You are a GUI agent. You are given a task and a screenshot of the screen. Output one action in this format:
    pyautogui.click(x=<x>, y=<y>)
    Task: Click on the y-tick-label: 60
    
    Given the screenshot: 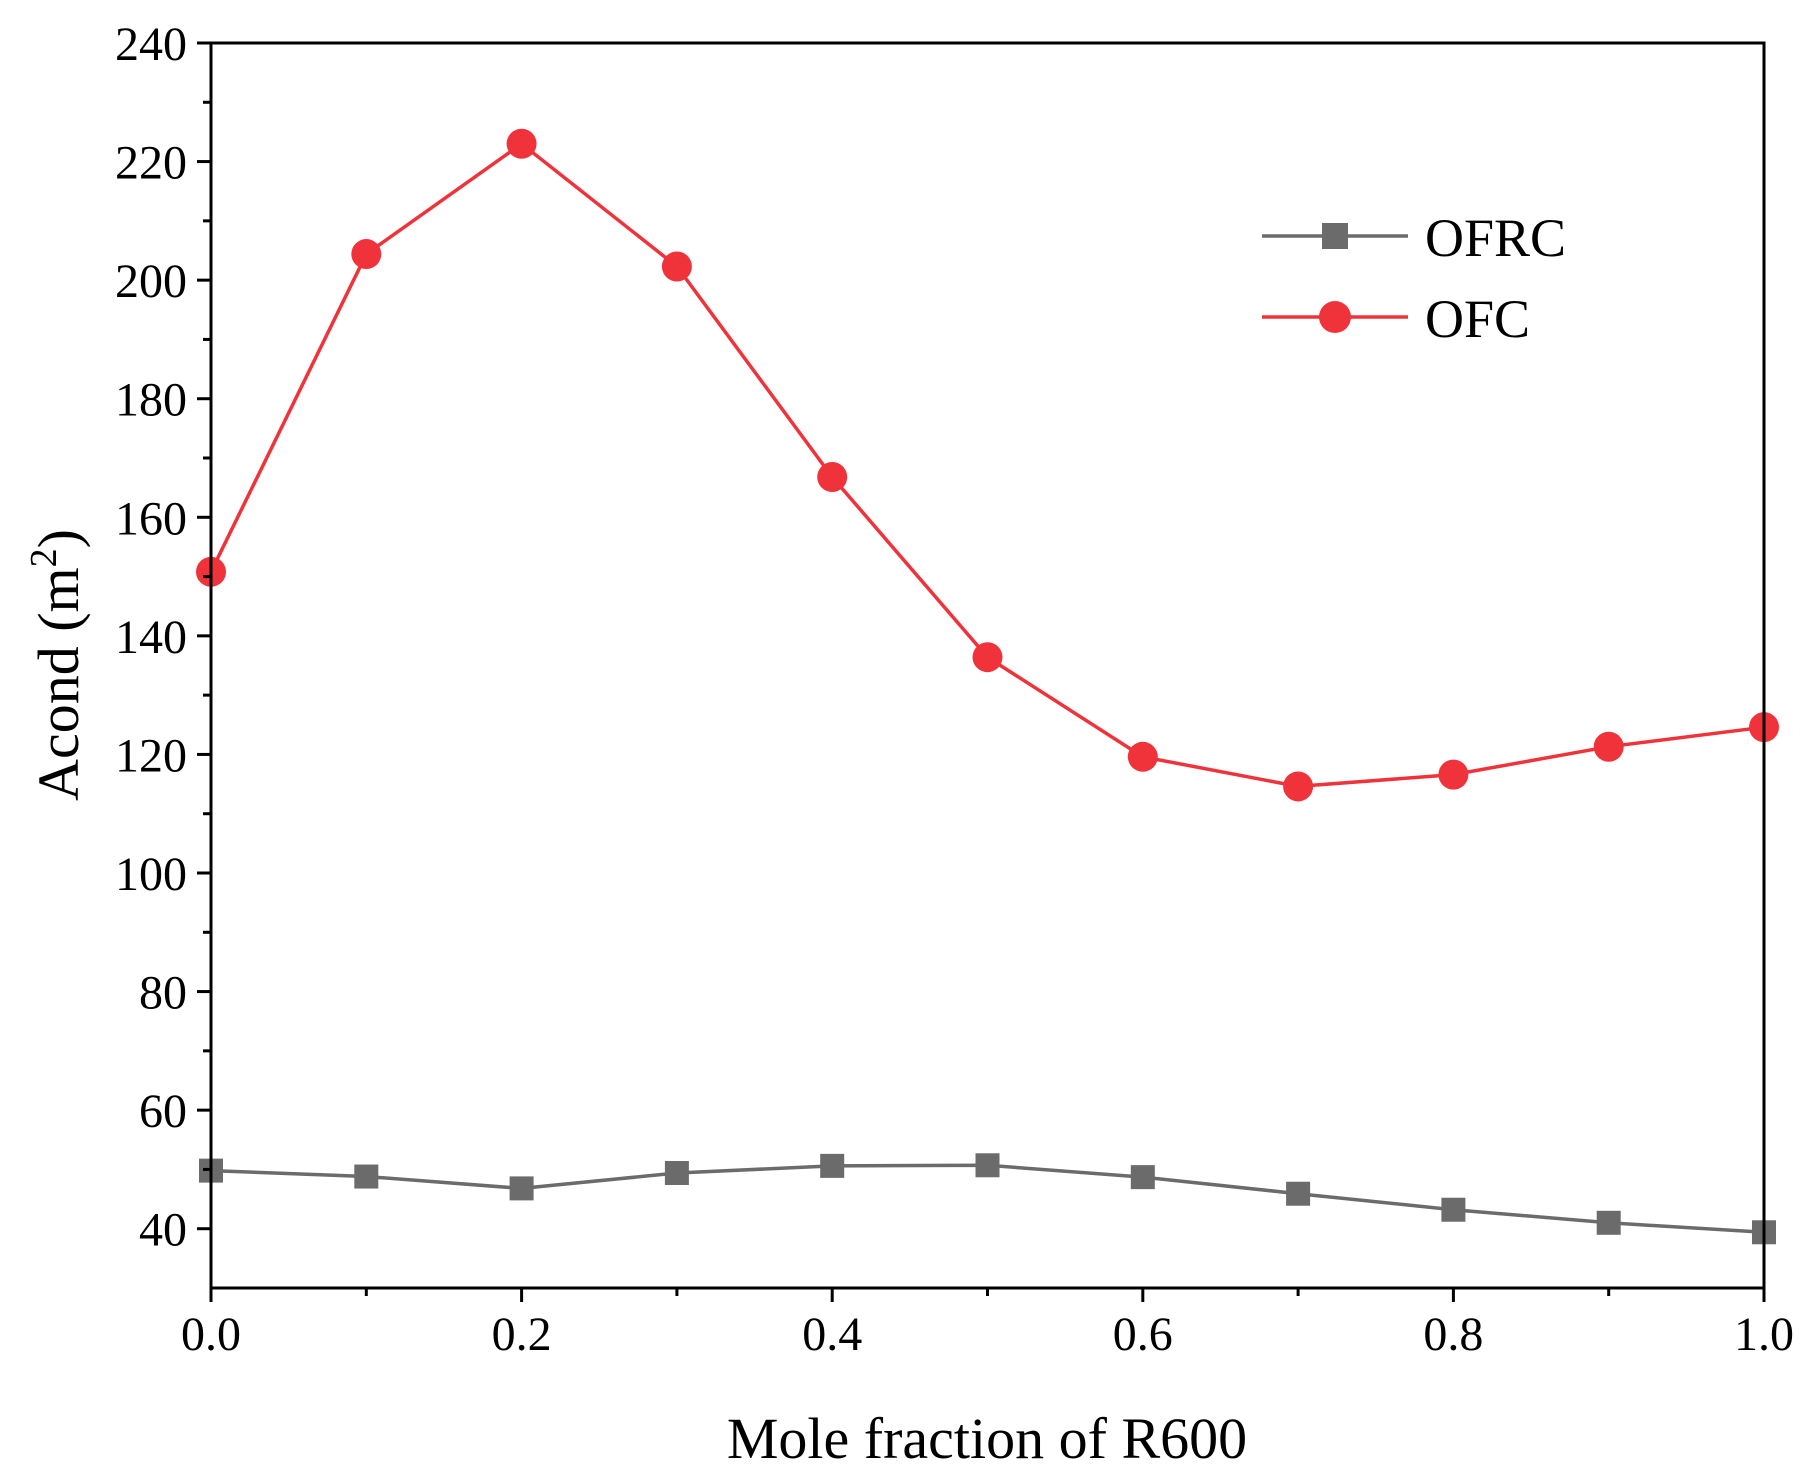 What is the action you would take?
    pyautogui.click(x=163, y=1111)
    